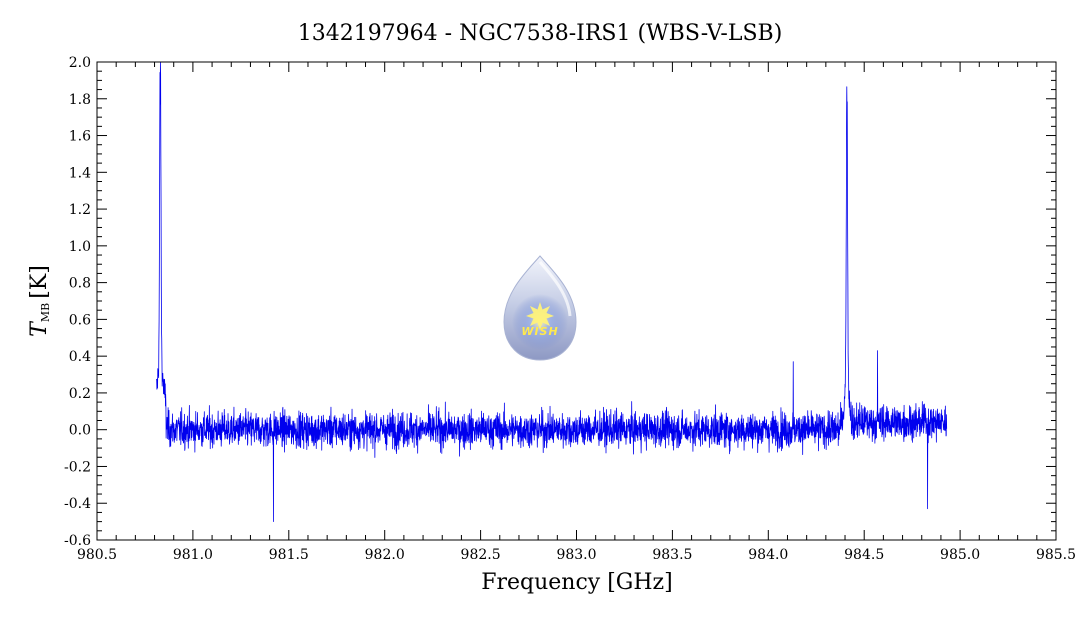 The width and height of the screenshot is (1080, 618). What do you see at coordinates (77, 504) in the screenshot?
I see `y-tick-label: -0.4` at bounding box center [77, 504].